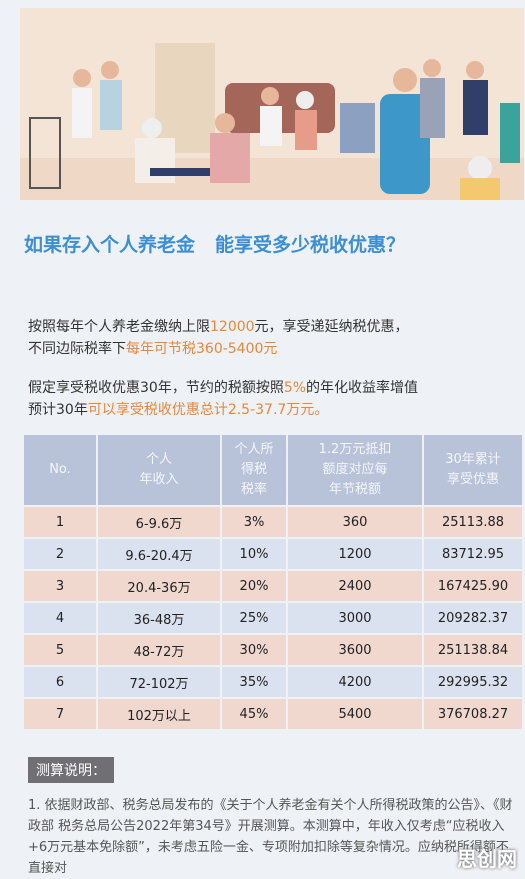 This screenshot has width=525, height=879. I want to click on table-row: 2 9.6-20.4万 10% 1200 83712.95, so click(273, 554).